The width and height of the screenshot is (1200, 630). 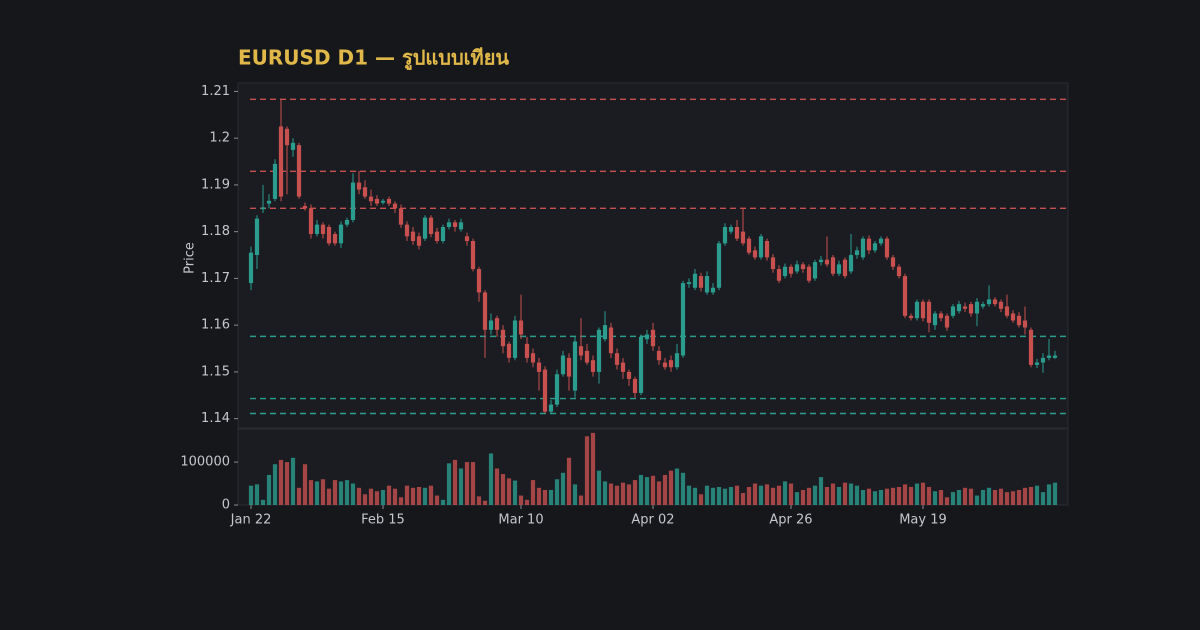 I want to click on y-tick-label: 1.16, so click(x=215, y=325).